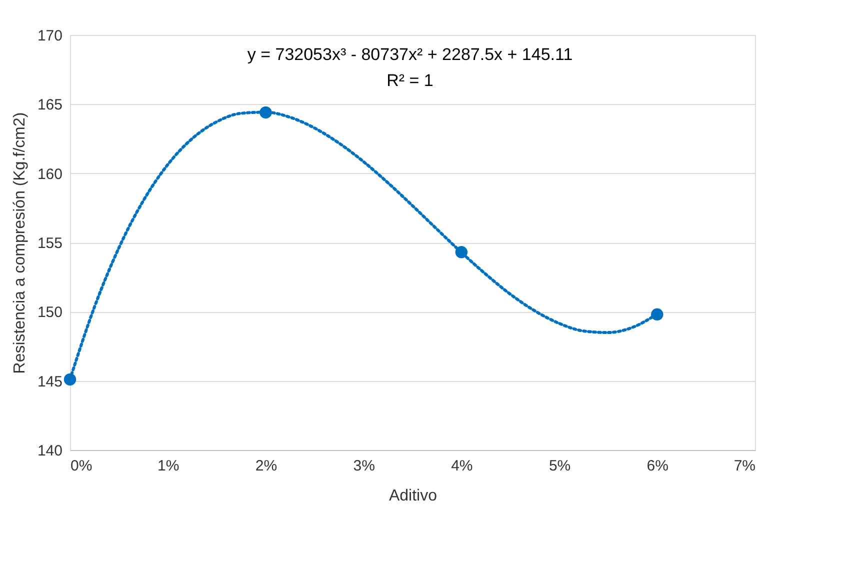 The height and width of the screenshot is (570, 859). What do you see at coordinates (410, 80) in the screenshot?
I see `annotation: R² = 1` at bounding box center [410, 80].